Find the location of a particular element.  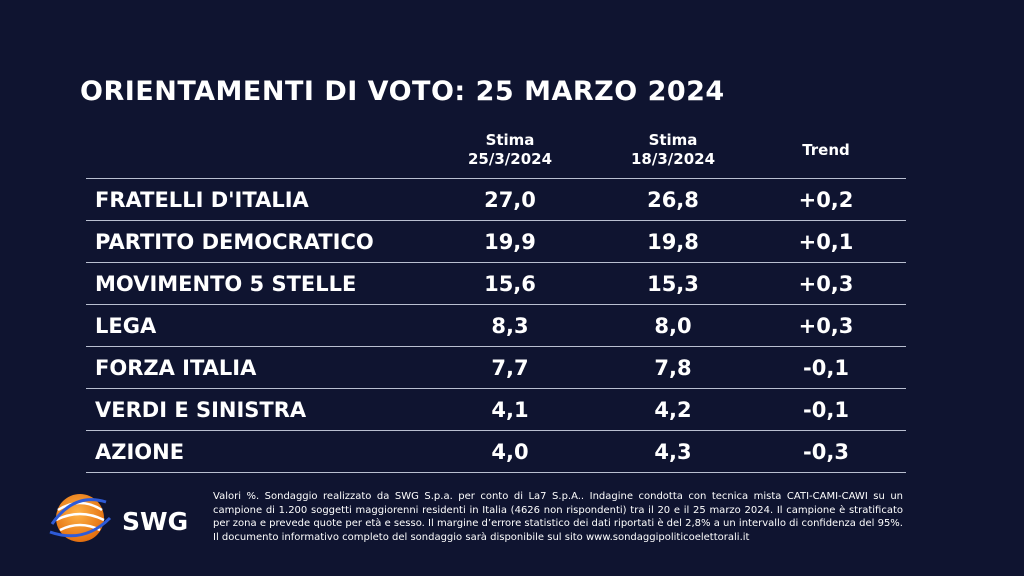

party-name: MOVIMENTO 5 STELLE is located at coordinates (226, 284).